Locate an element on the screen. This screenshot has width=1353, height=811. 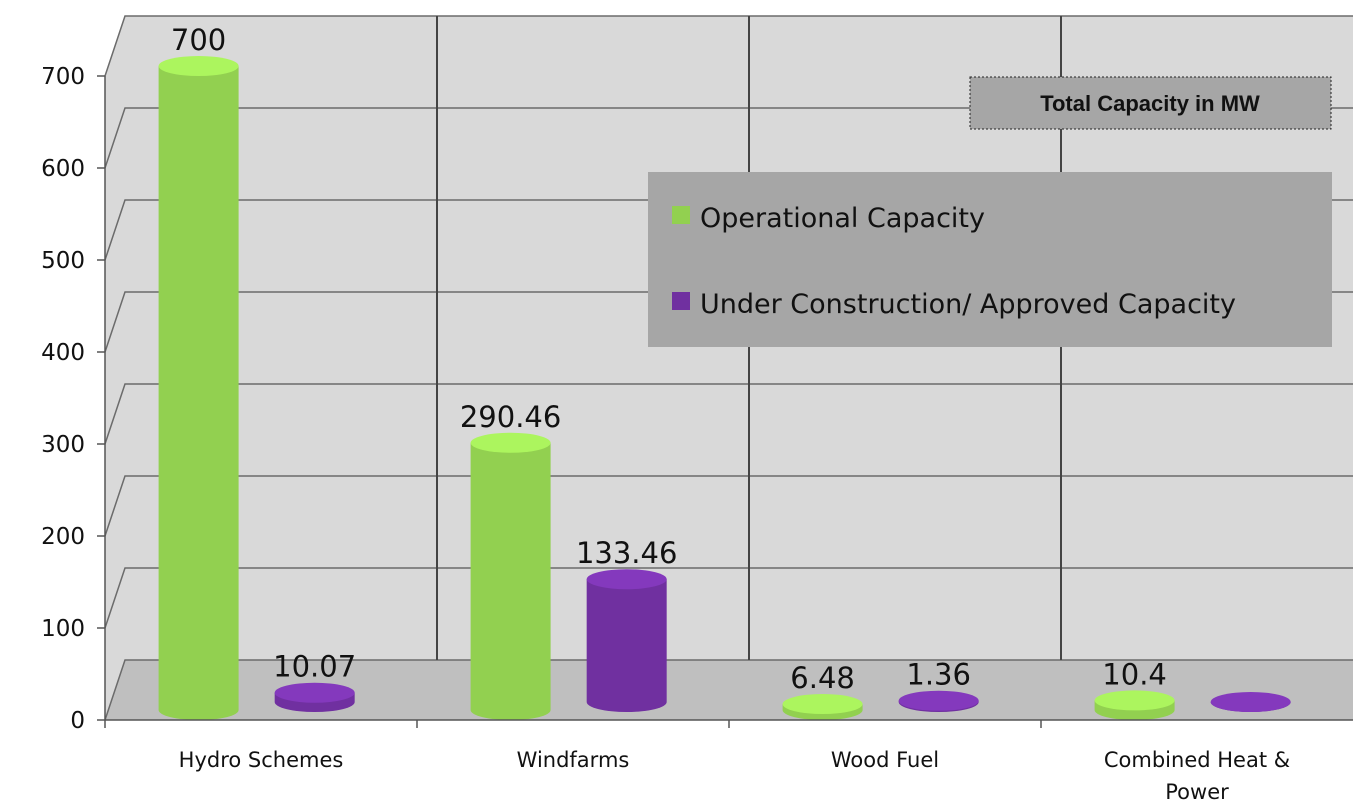
x-category-label: Hydro Schemes is located at coordinates (261, 760).